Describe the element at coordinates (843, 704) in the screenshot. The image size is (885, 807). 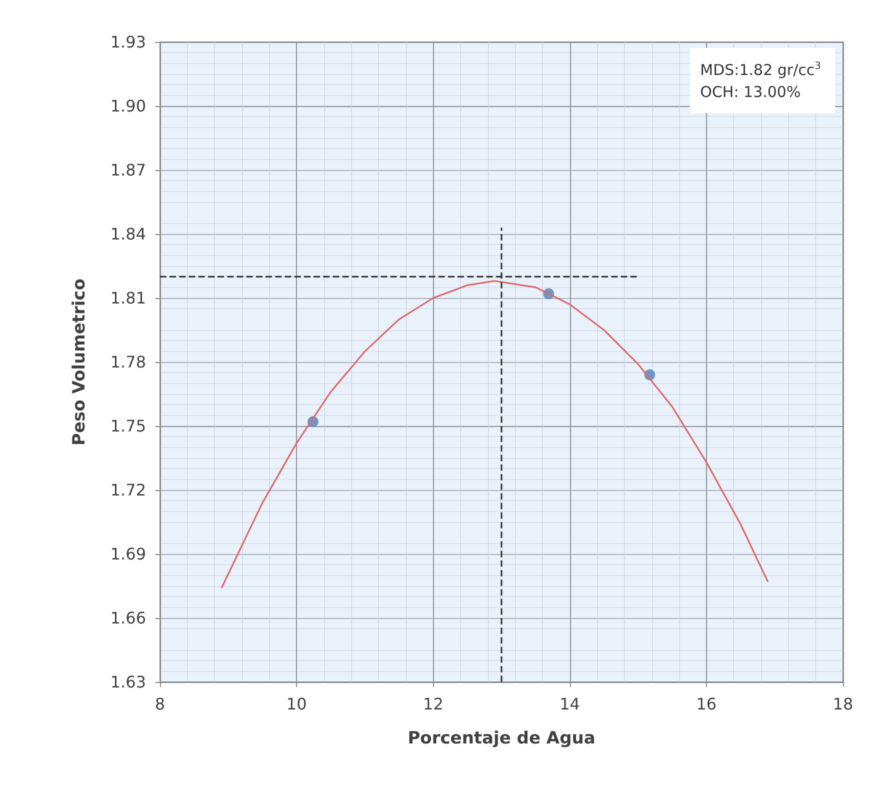
I see `x-tick-label: 18` at that location.